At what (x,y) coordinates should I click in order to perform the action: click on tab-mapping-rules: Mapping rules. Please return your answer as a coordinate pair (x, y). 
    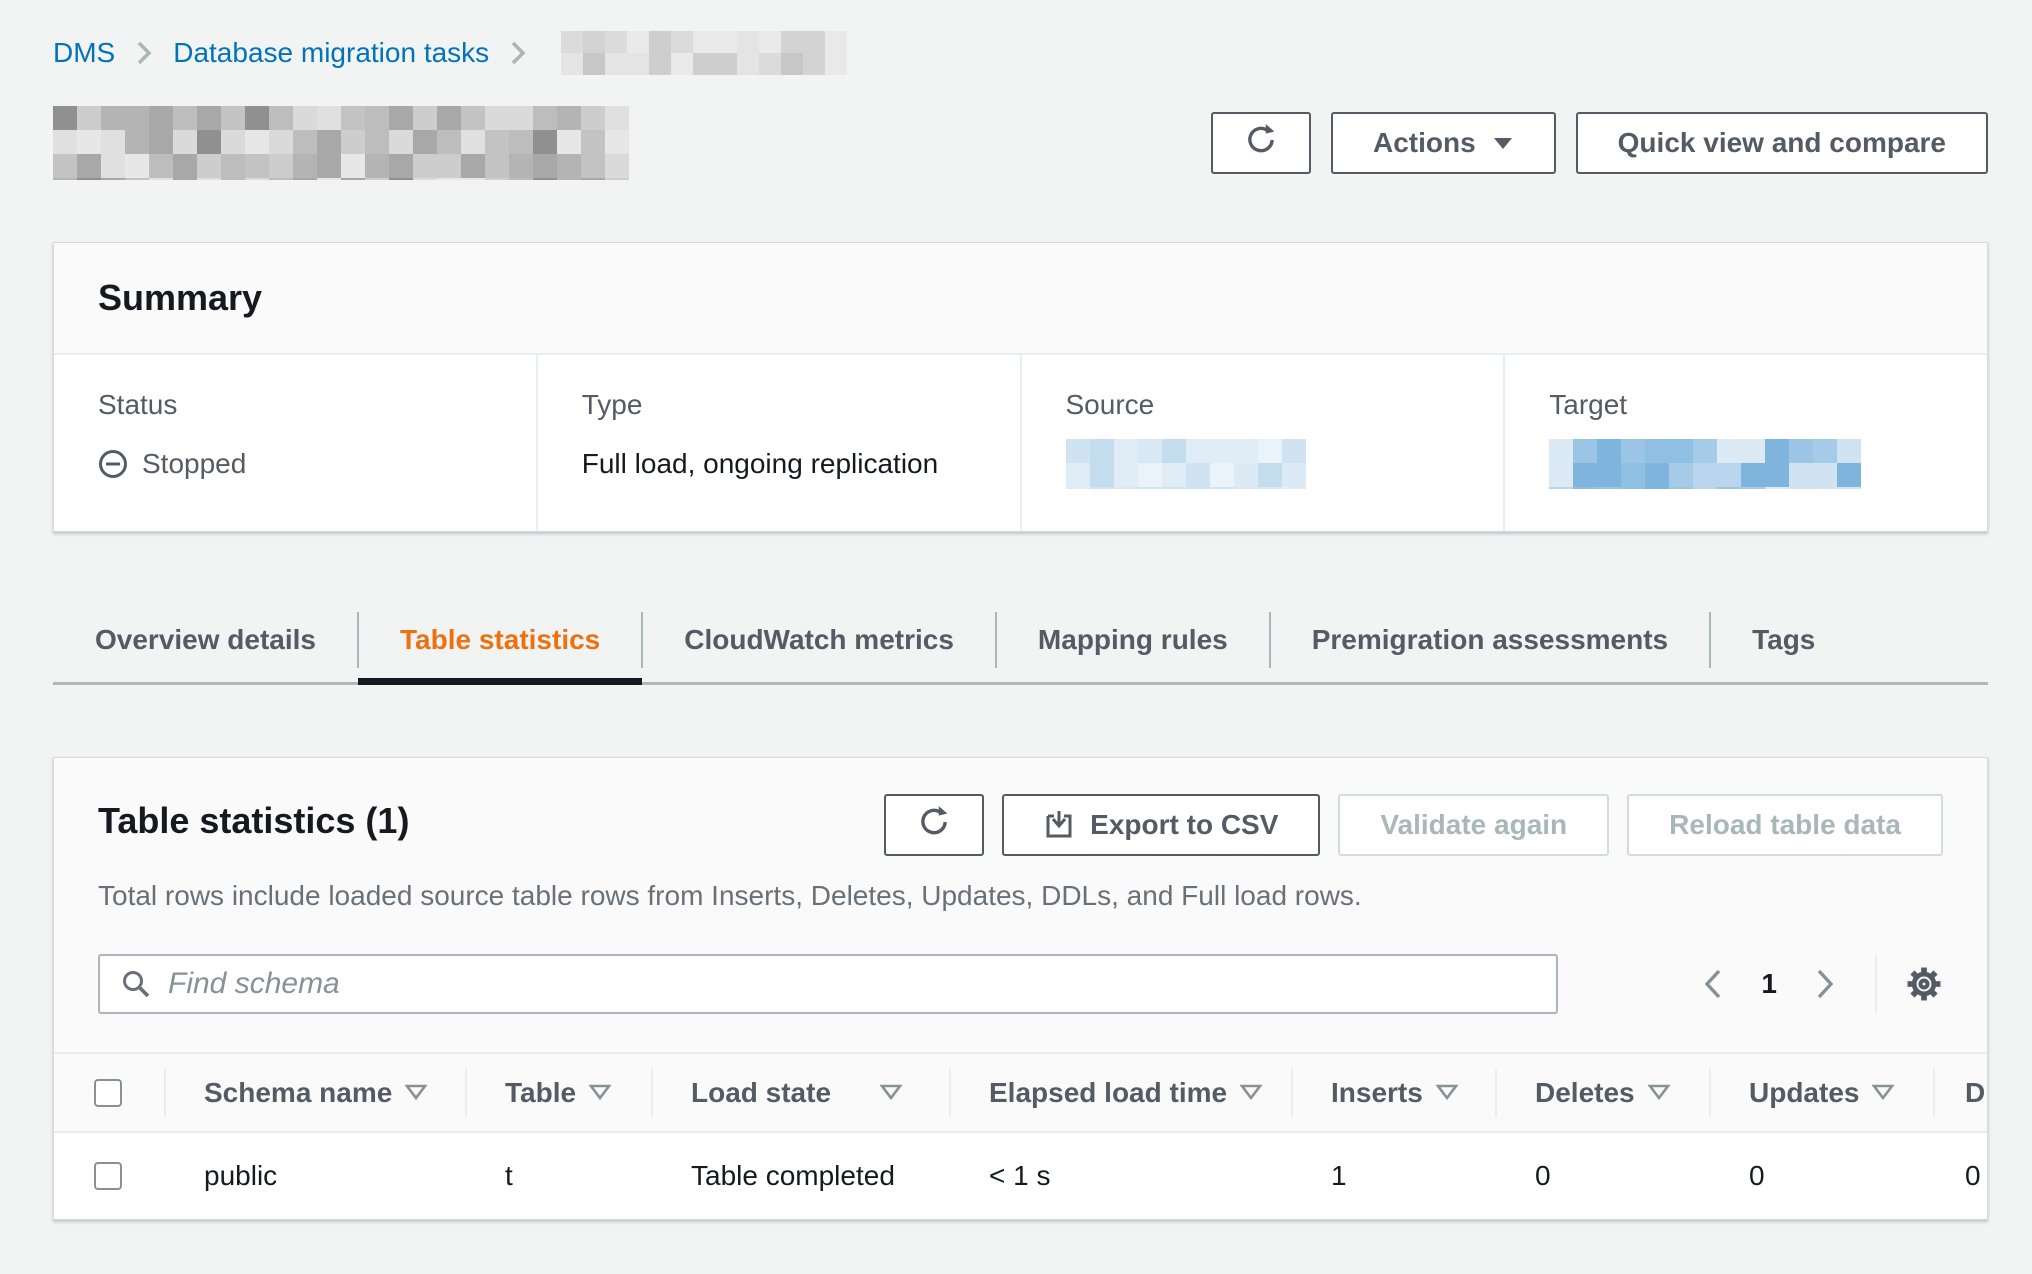
    Looking at the image, I should click on (1133, 640).